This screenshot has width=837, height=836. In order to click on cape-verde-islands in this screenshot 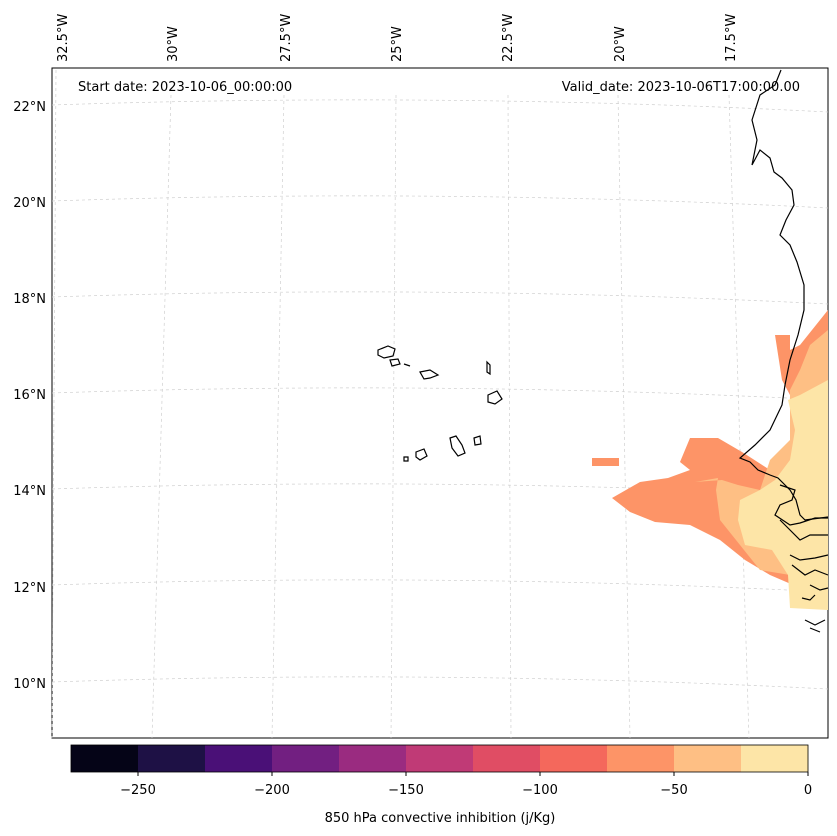, I will do `click(440, 403)`.